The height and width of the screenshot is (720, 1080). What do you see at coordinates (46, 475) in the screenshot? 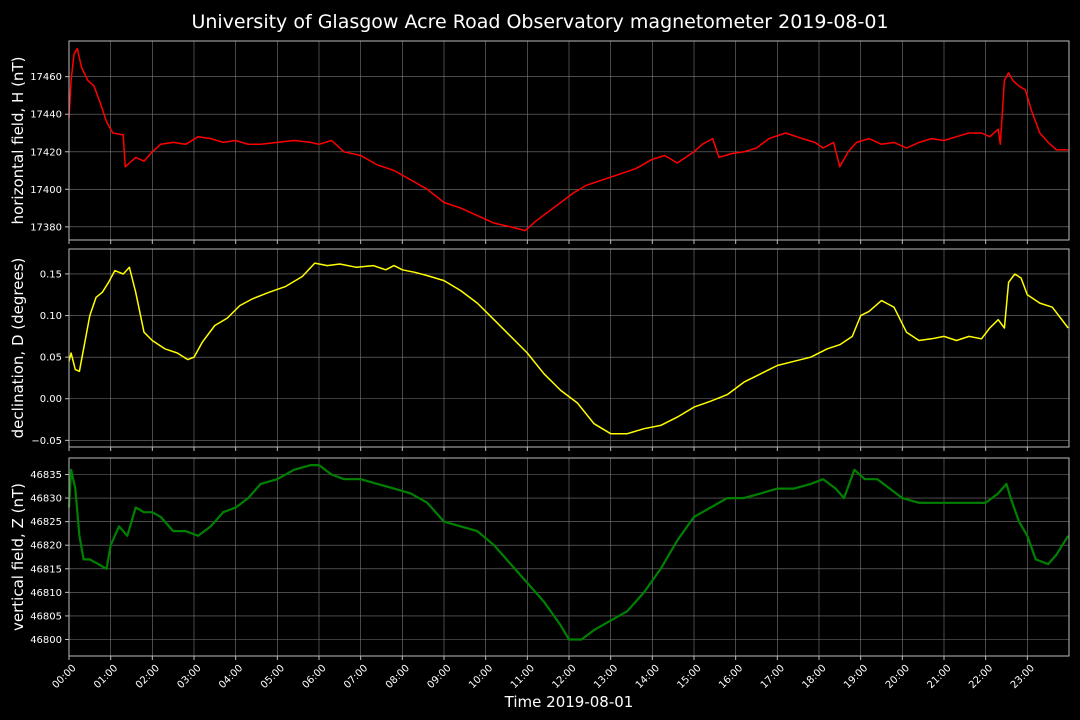
I see `y-tick-label: 46835` at bounding box center [46, 475].